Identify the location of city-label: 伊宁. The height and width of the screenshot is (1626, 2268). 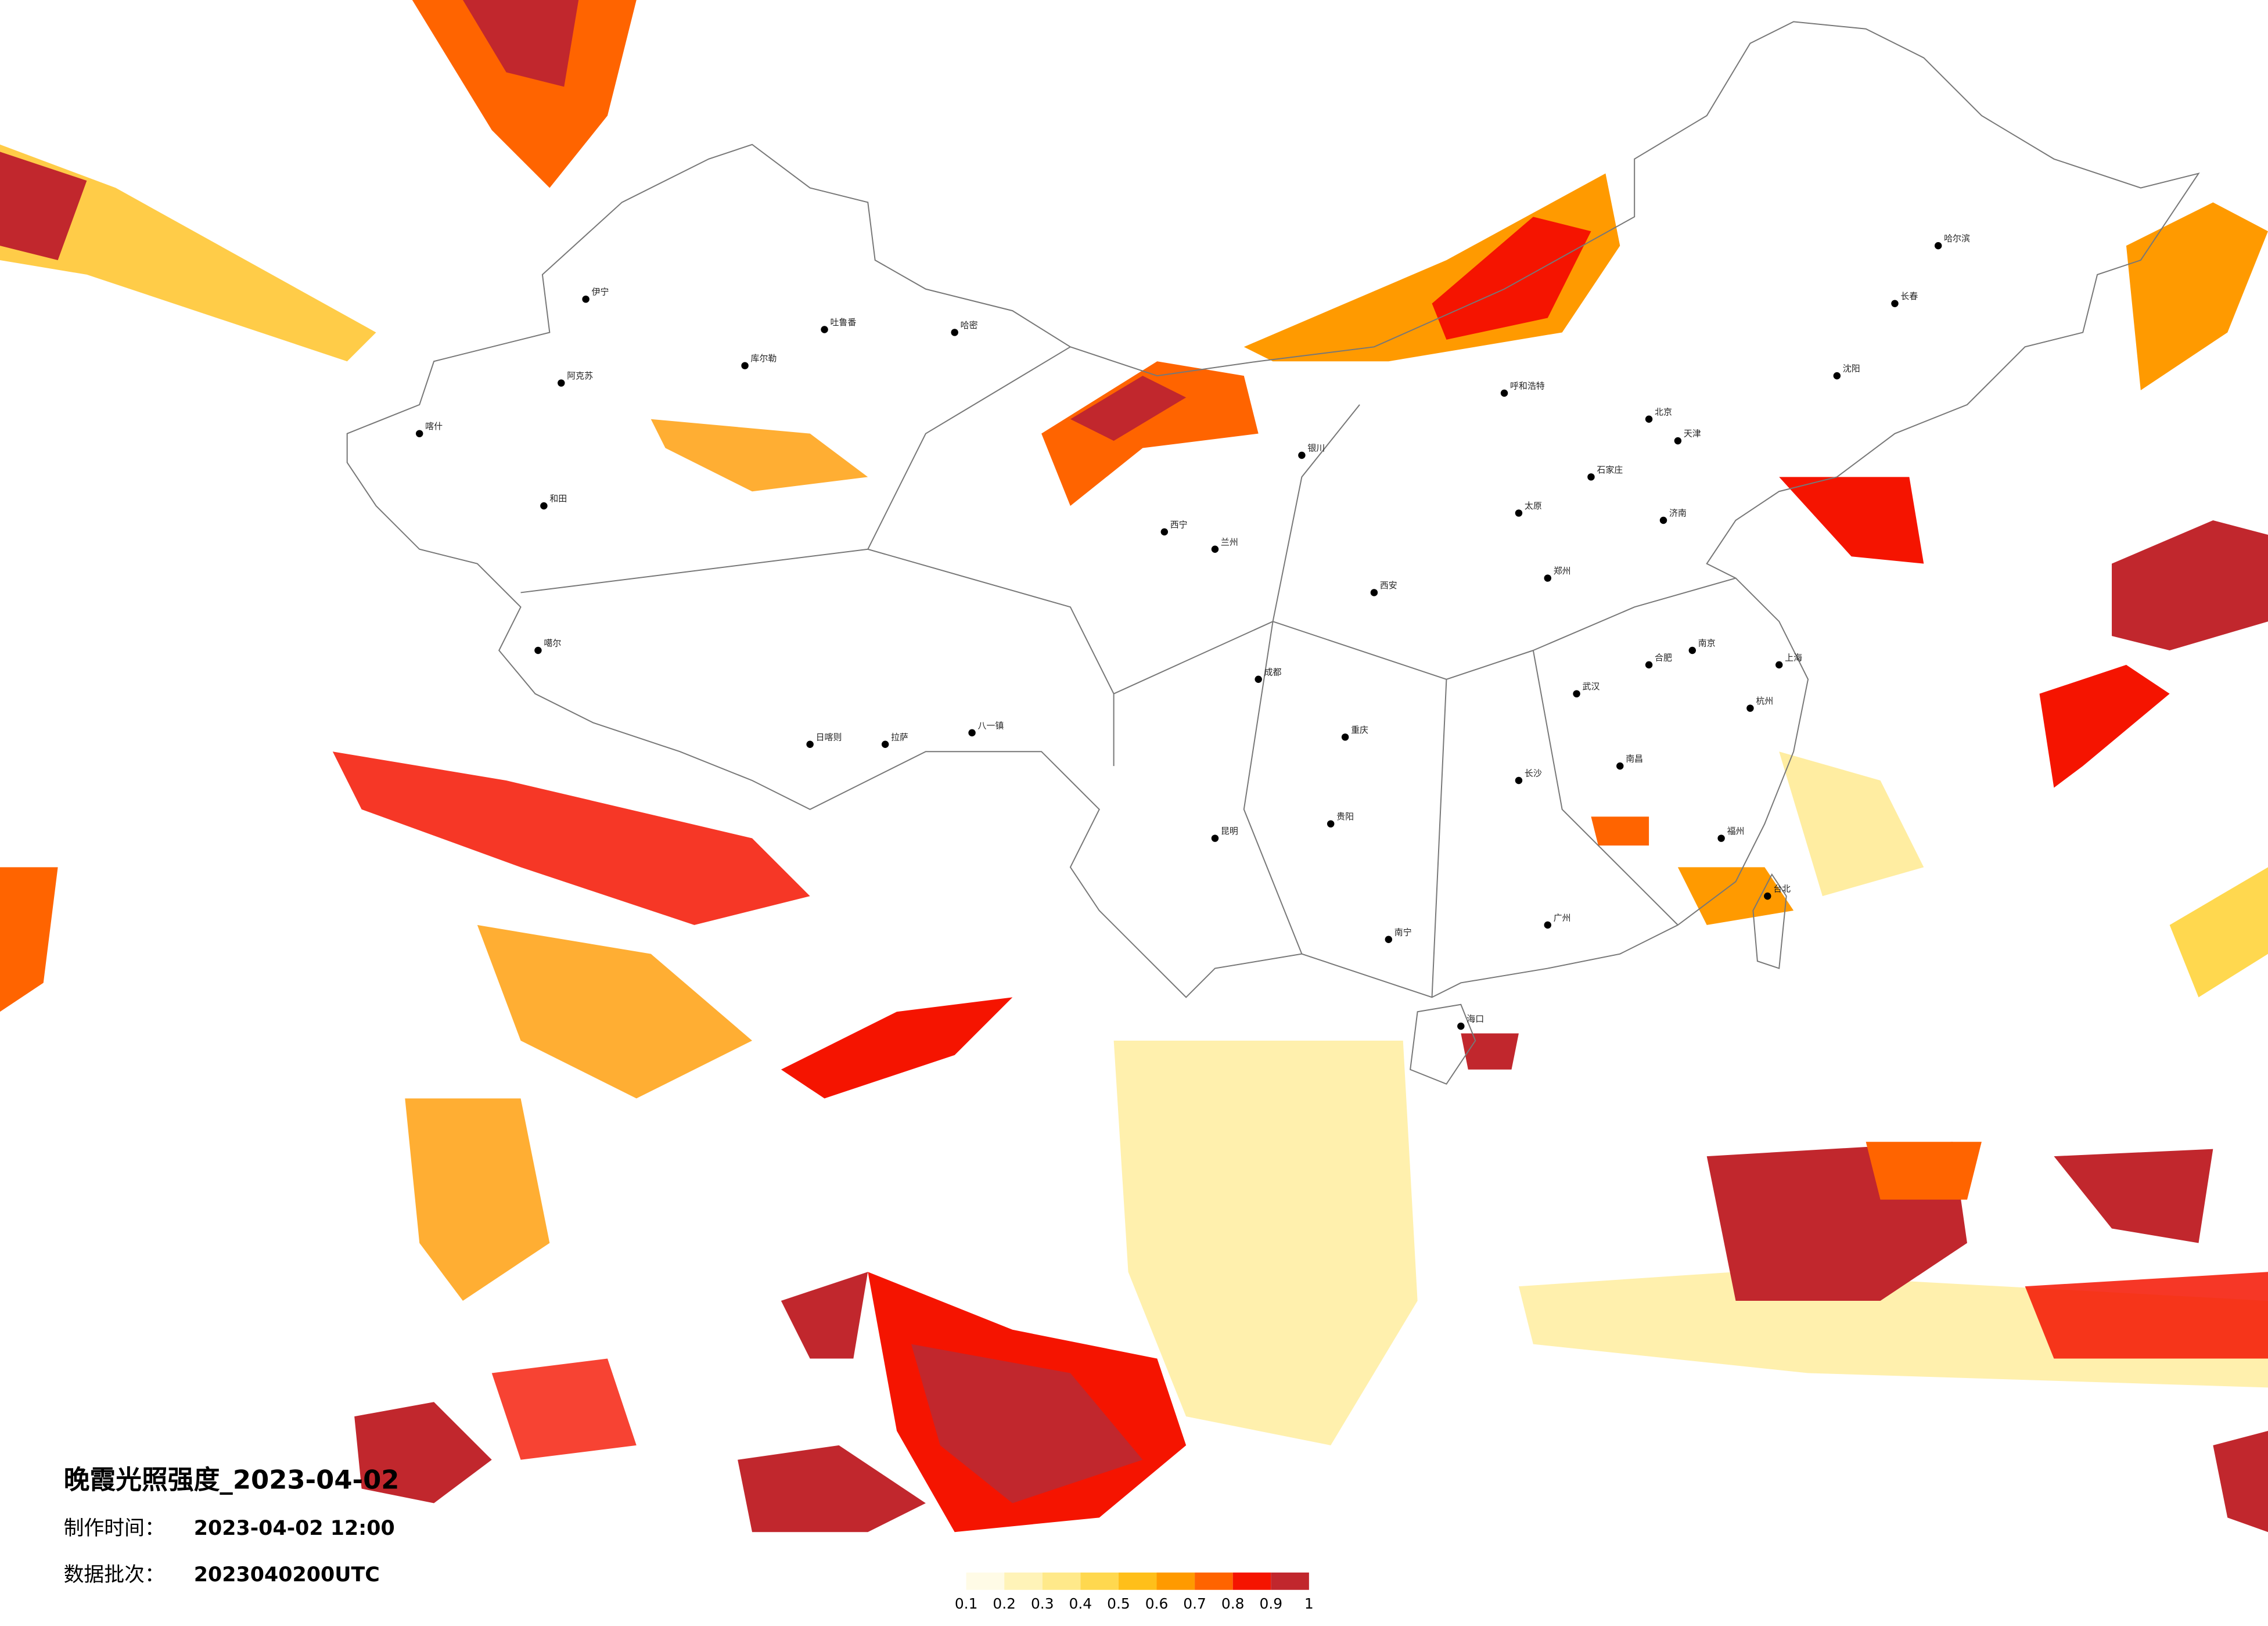
(600, 292).